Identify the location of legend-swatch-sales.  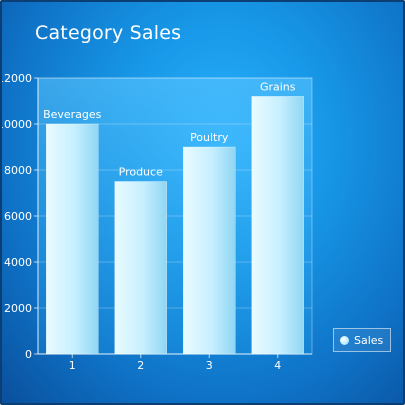
(344, 340).